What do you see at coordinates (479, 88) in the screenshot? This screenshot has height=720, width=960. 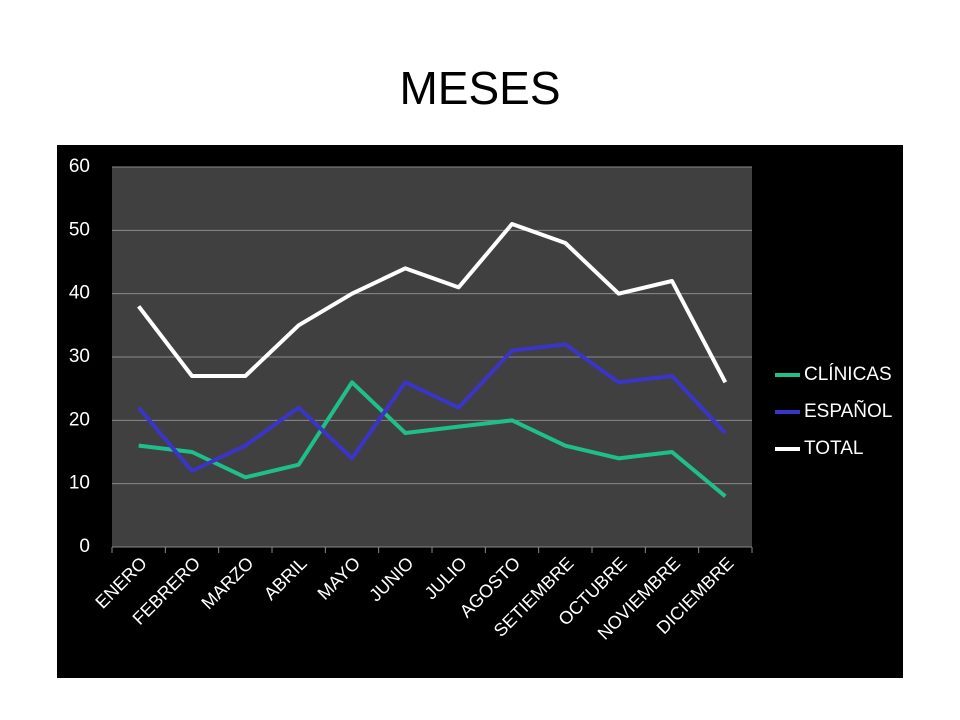 I see `chart-title: MESES` at bounding box center [479, 88].